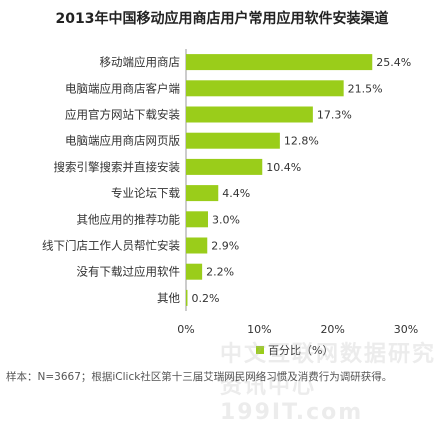 The height and width of the screenshot is (425, 444). Describe the element at coordinates (122, 88) in the screenshot. I see `category-label: 电脑端应用商店客户端` at that location.